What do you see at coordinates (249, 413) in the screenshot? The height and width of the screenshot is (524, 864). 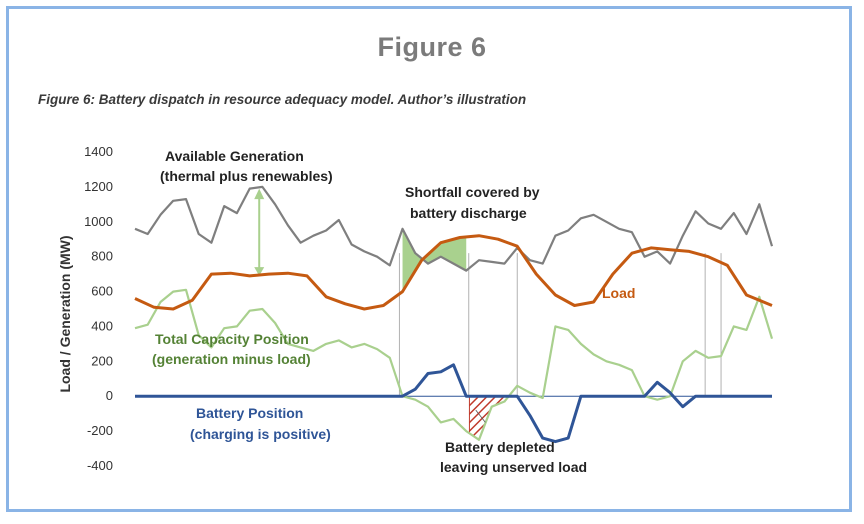 I see `annotation-label: Battery Position` at bounding box center [249, 413].